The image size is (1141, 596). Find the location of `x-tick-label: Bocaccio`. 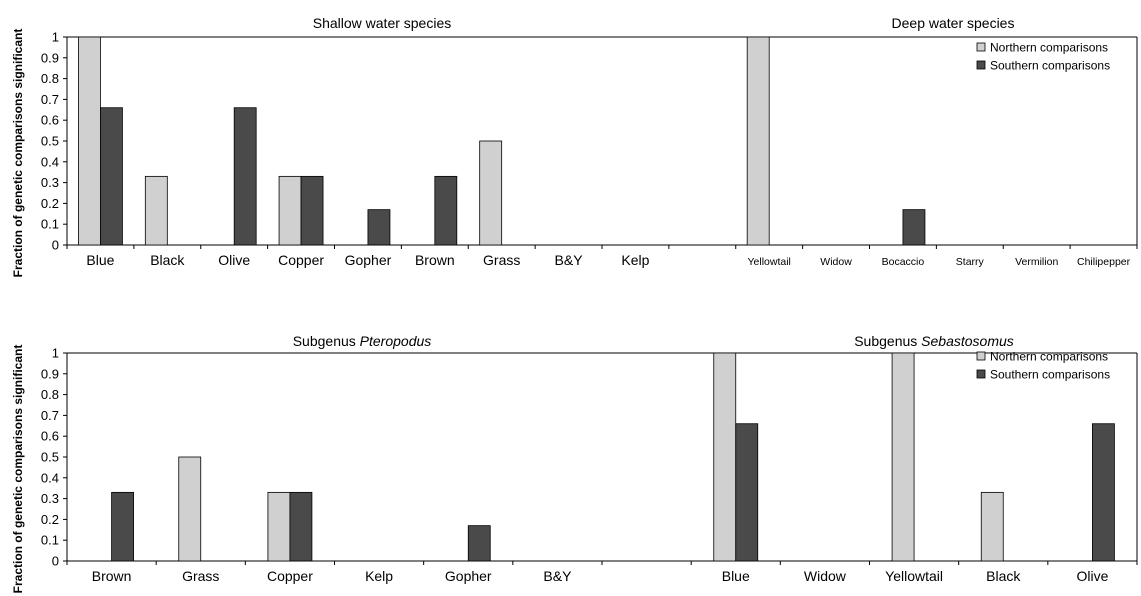

x-tick-label: Bocaccio is located at coordinates (903, 262).